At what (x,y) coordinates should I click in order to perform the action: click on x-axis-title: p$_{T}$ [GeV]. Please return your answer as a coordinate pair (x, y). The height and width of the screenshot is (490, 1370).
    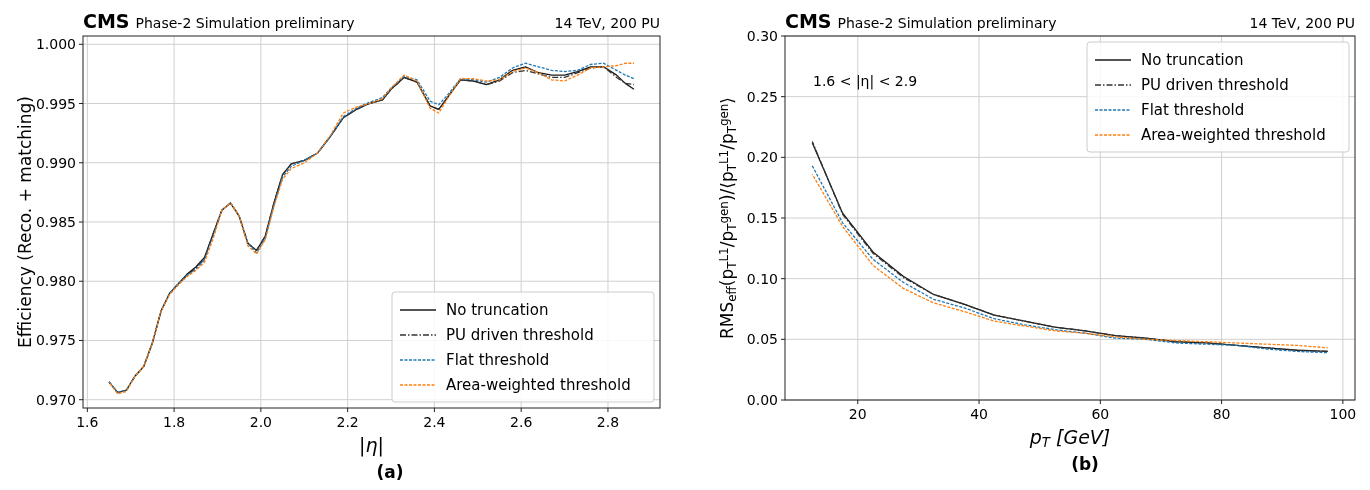
    Looking at the image, I should click on (1069, 438).